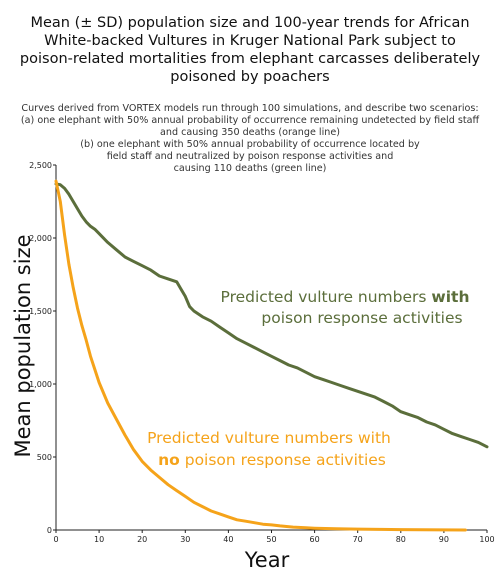 This screenshot has height=580, width=500. I want to click on x-tick-label: 10, so click(99, 539).